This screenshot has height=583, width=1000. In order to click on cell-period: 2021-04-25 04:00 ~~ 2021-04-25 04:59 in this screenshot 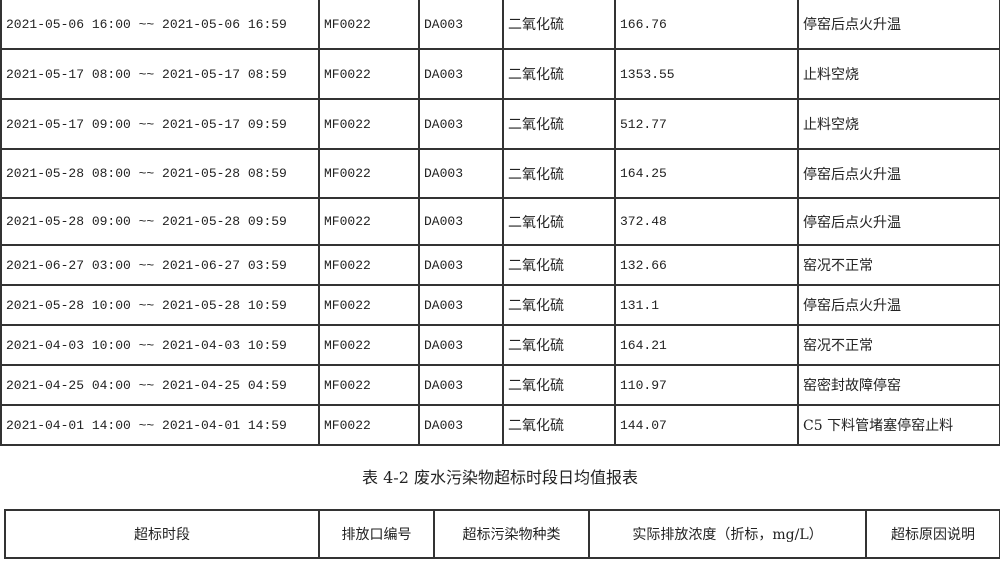, I will do `click(160, 385)`.